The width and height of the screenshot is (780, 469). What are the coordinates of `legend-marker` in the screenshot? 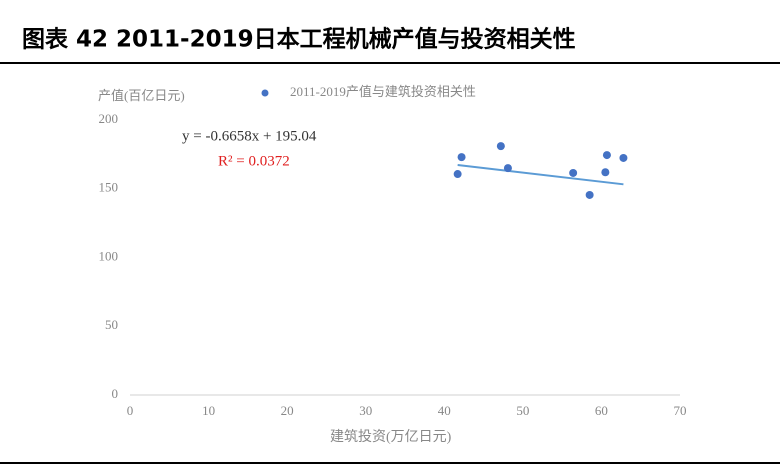 It's located at (265, 93).